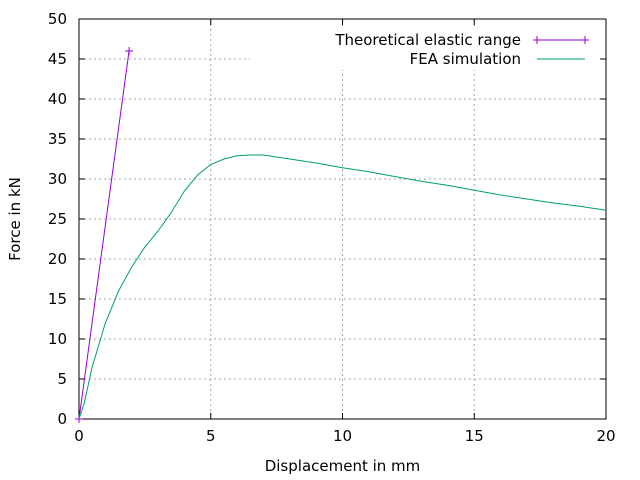  I want to click on y-tick-label: 45, so click(57, 59).